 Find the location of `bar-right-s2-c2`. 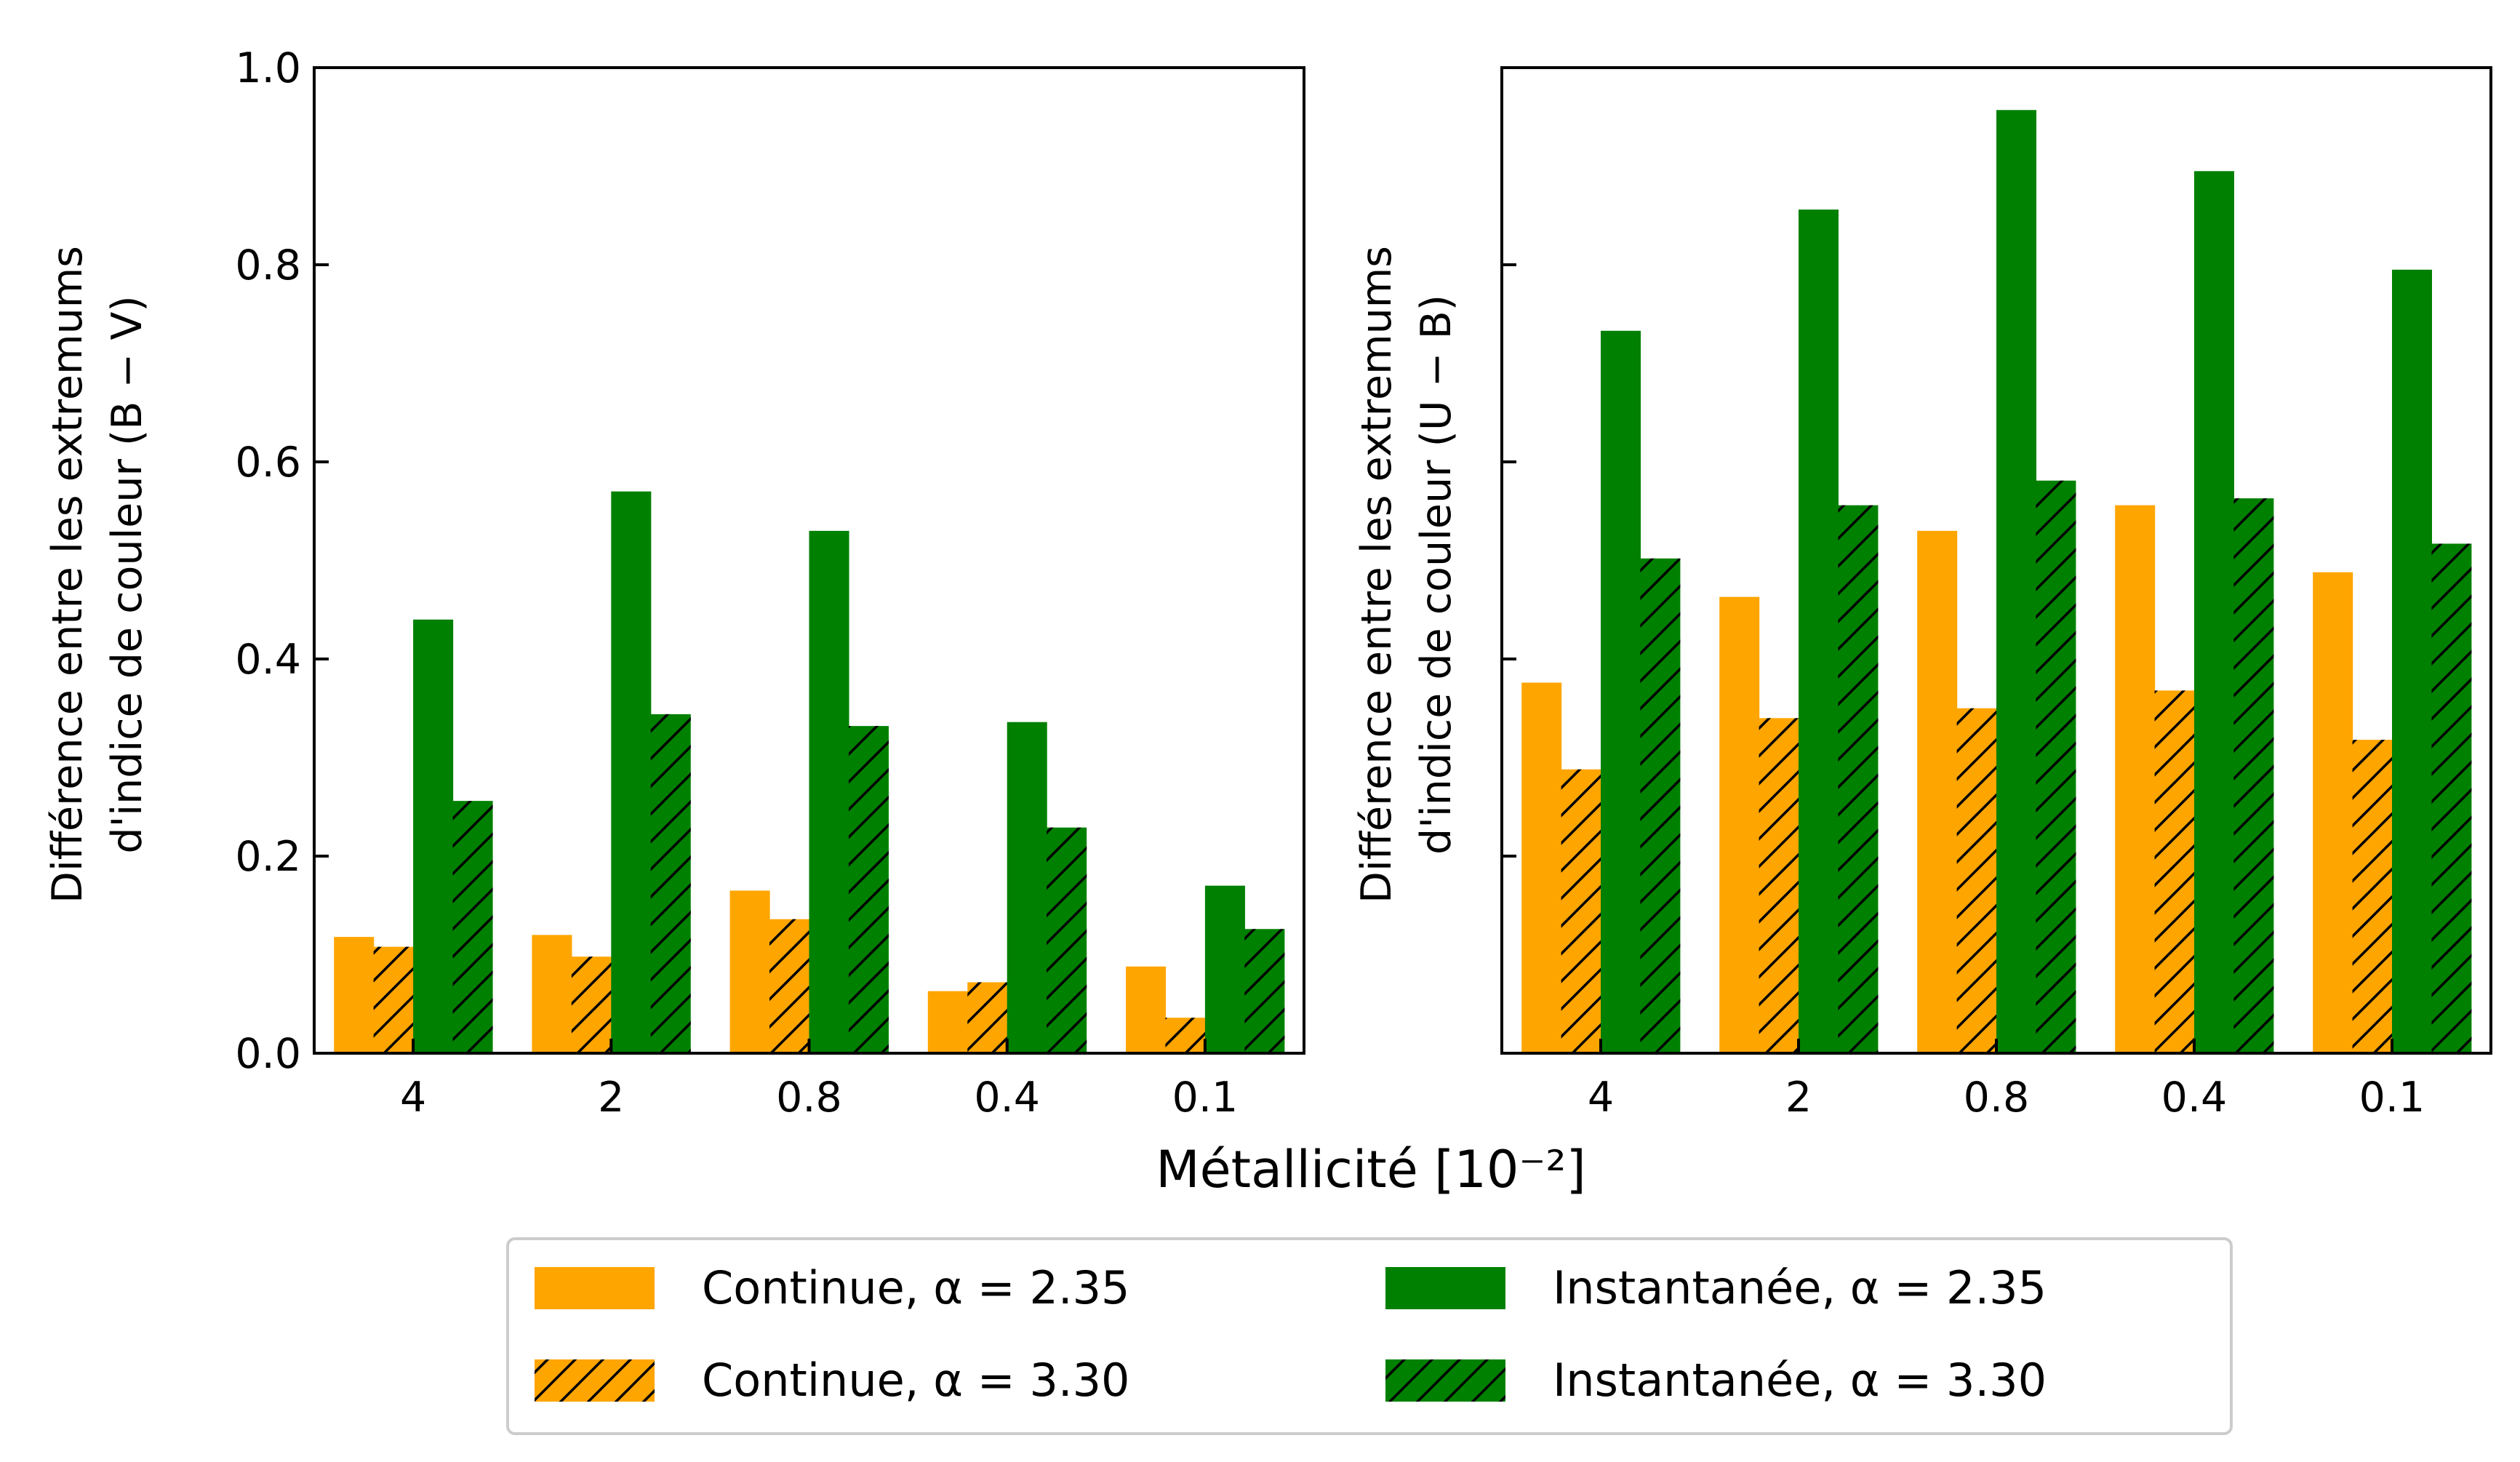

bar-right-s2-c2 is located at coordinates (2016, 581).